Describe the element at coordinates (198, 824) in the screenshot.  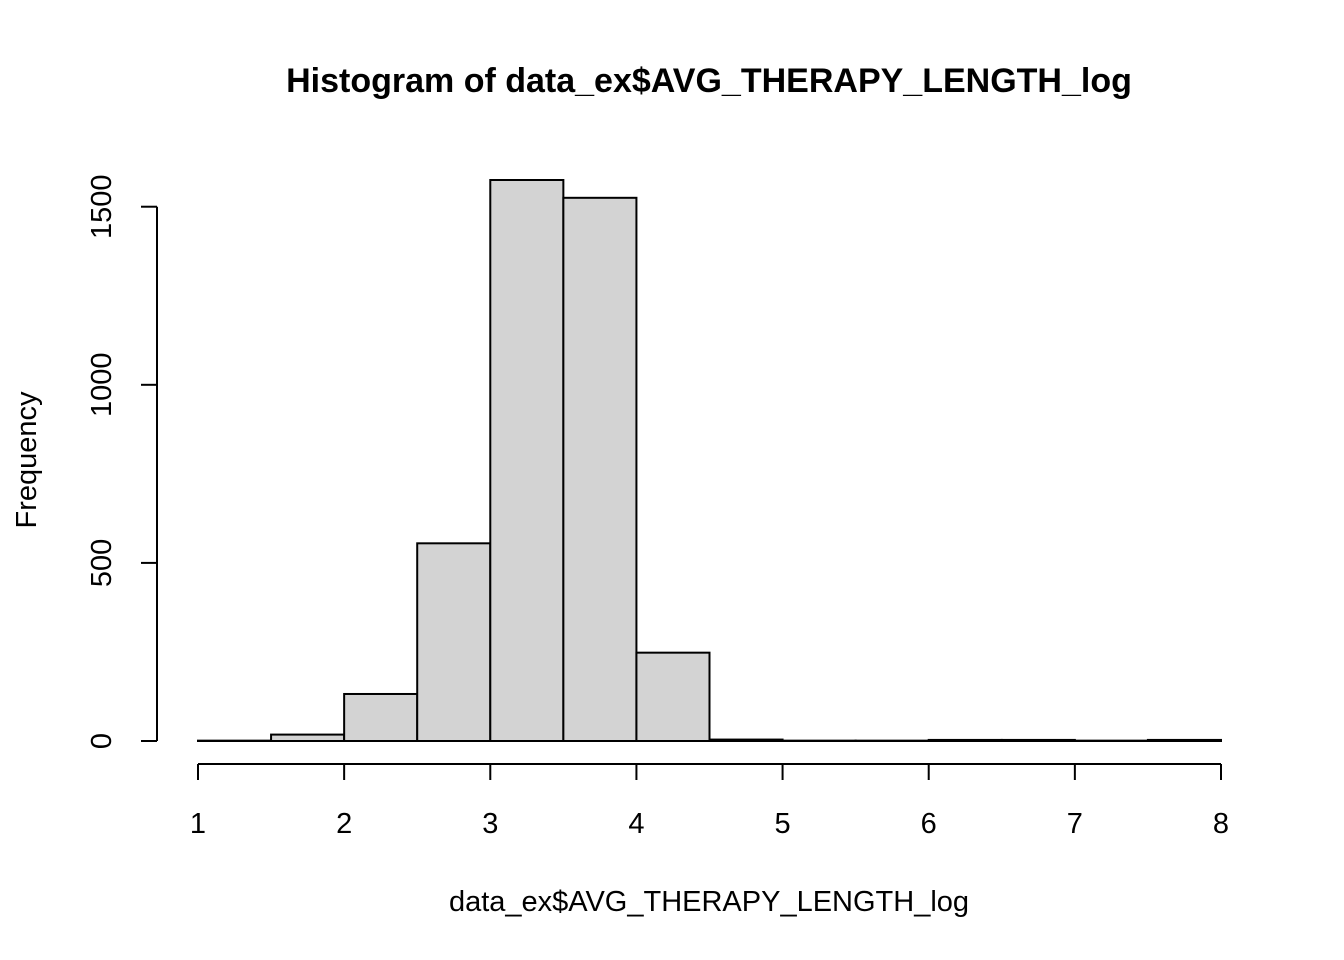
I see `x-tick-label: 1` at that location.